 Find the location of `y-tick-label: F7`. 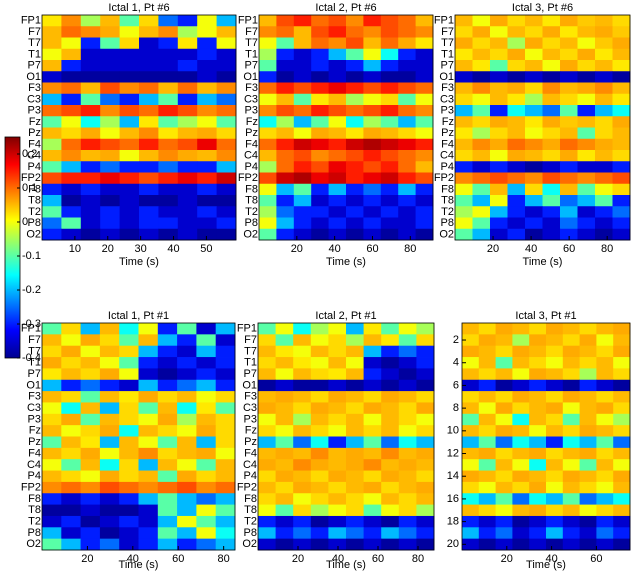

y-tick-label: F7 is located at coordinates (34, 340).